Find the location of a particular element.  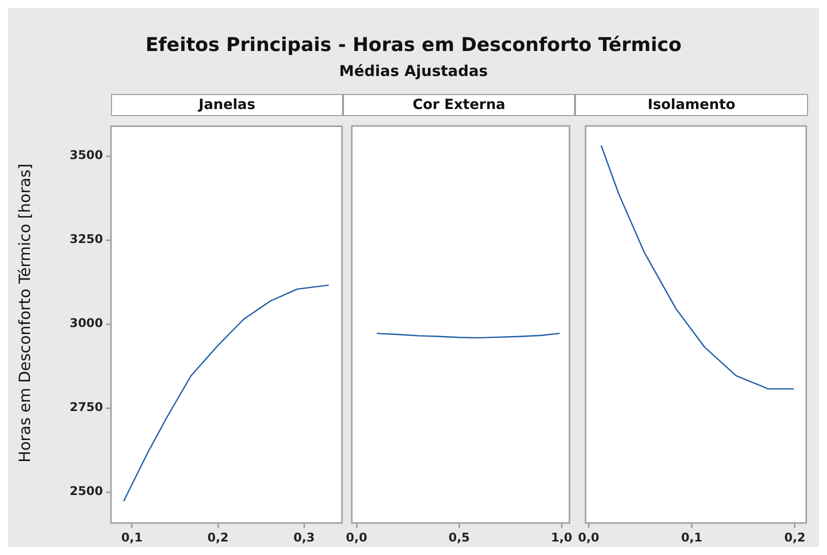

text: Efeitos Principais - Horas em Desconforto Térmico is located at coordinates (413, 45).